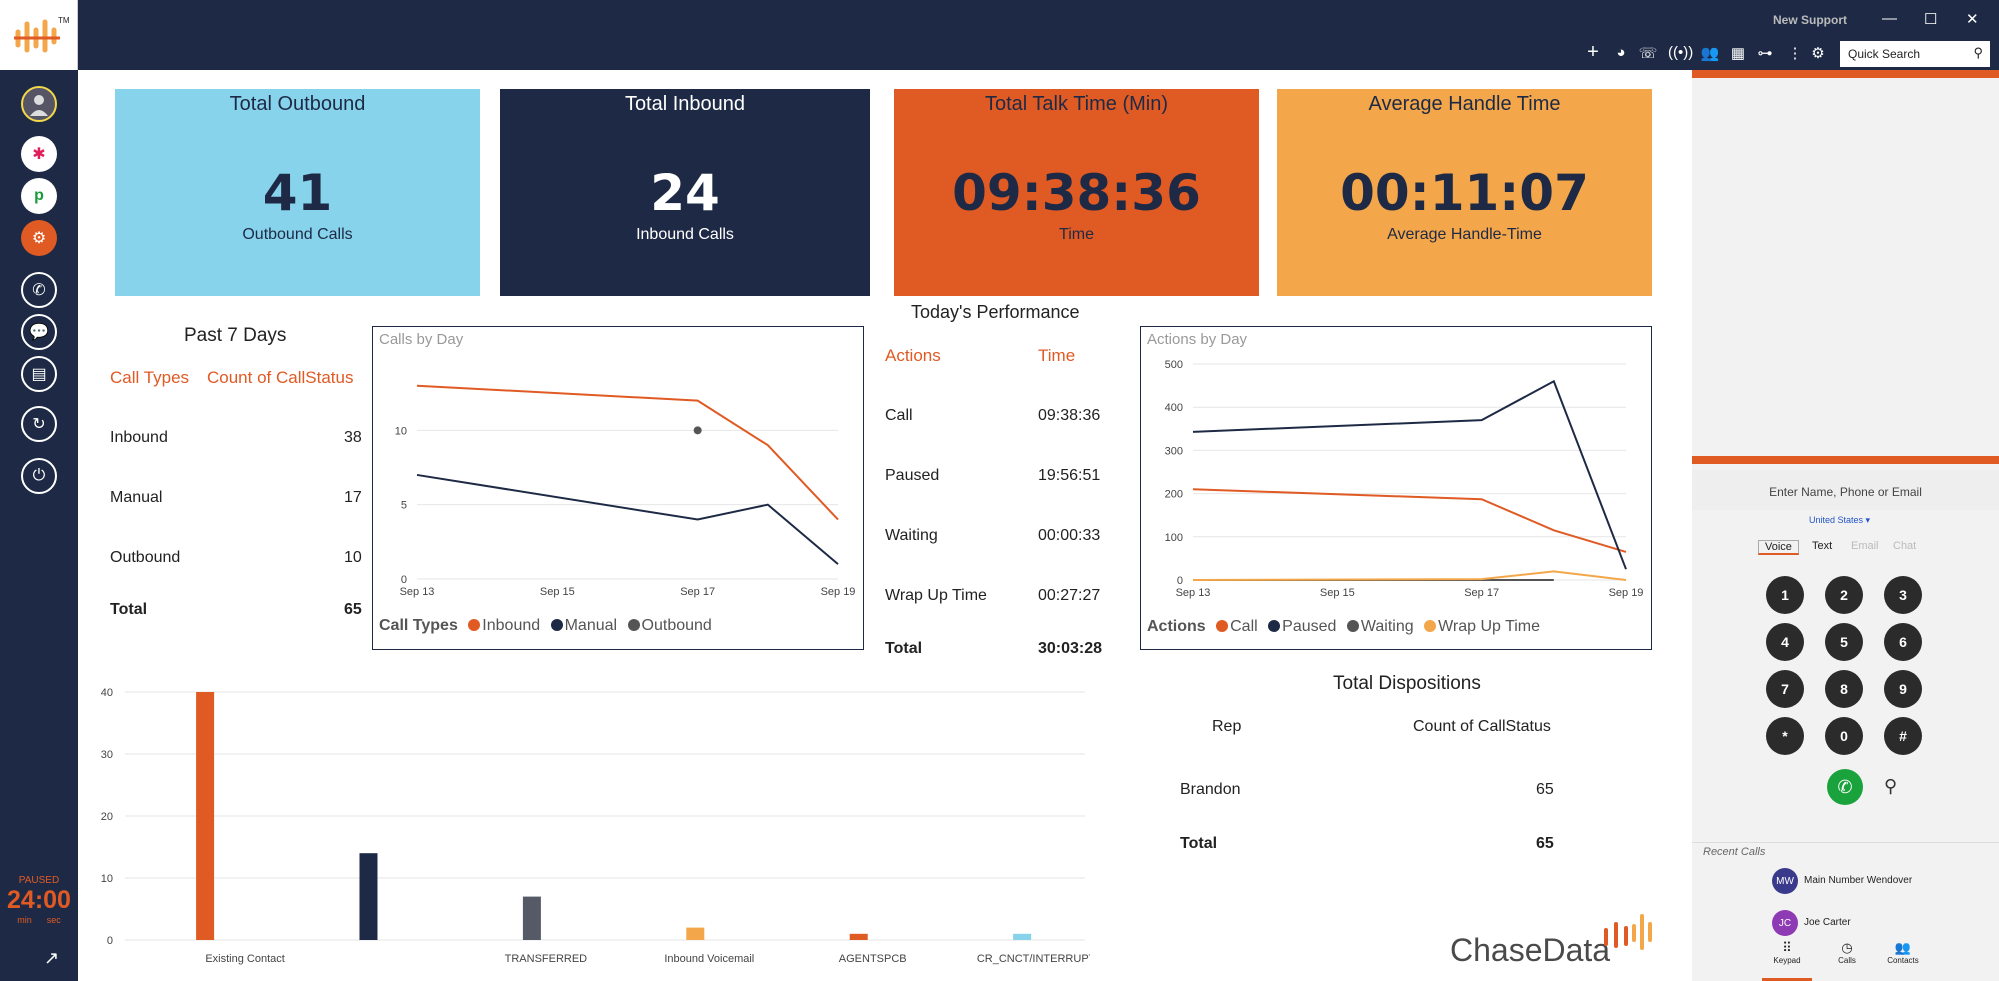 The width and height of the screenshot is (1999, 981). I want to click on x-tick-label: AGENTSPCB, so click(873, 959).